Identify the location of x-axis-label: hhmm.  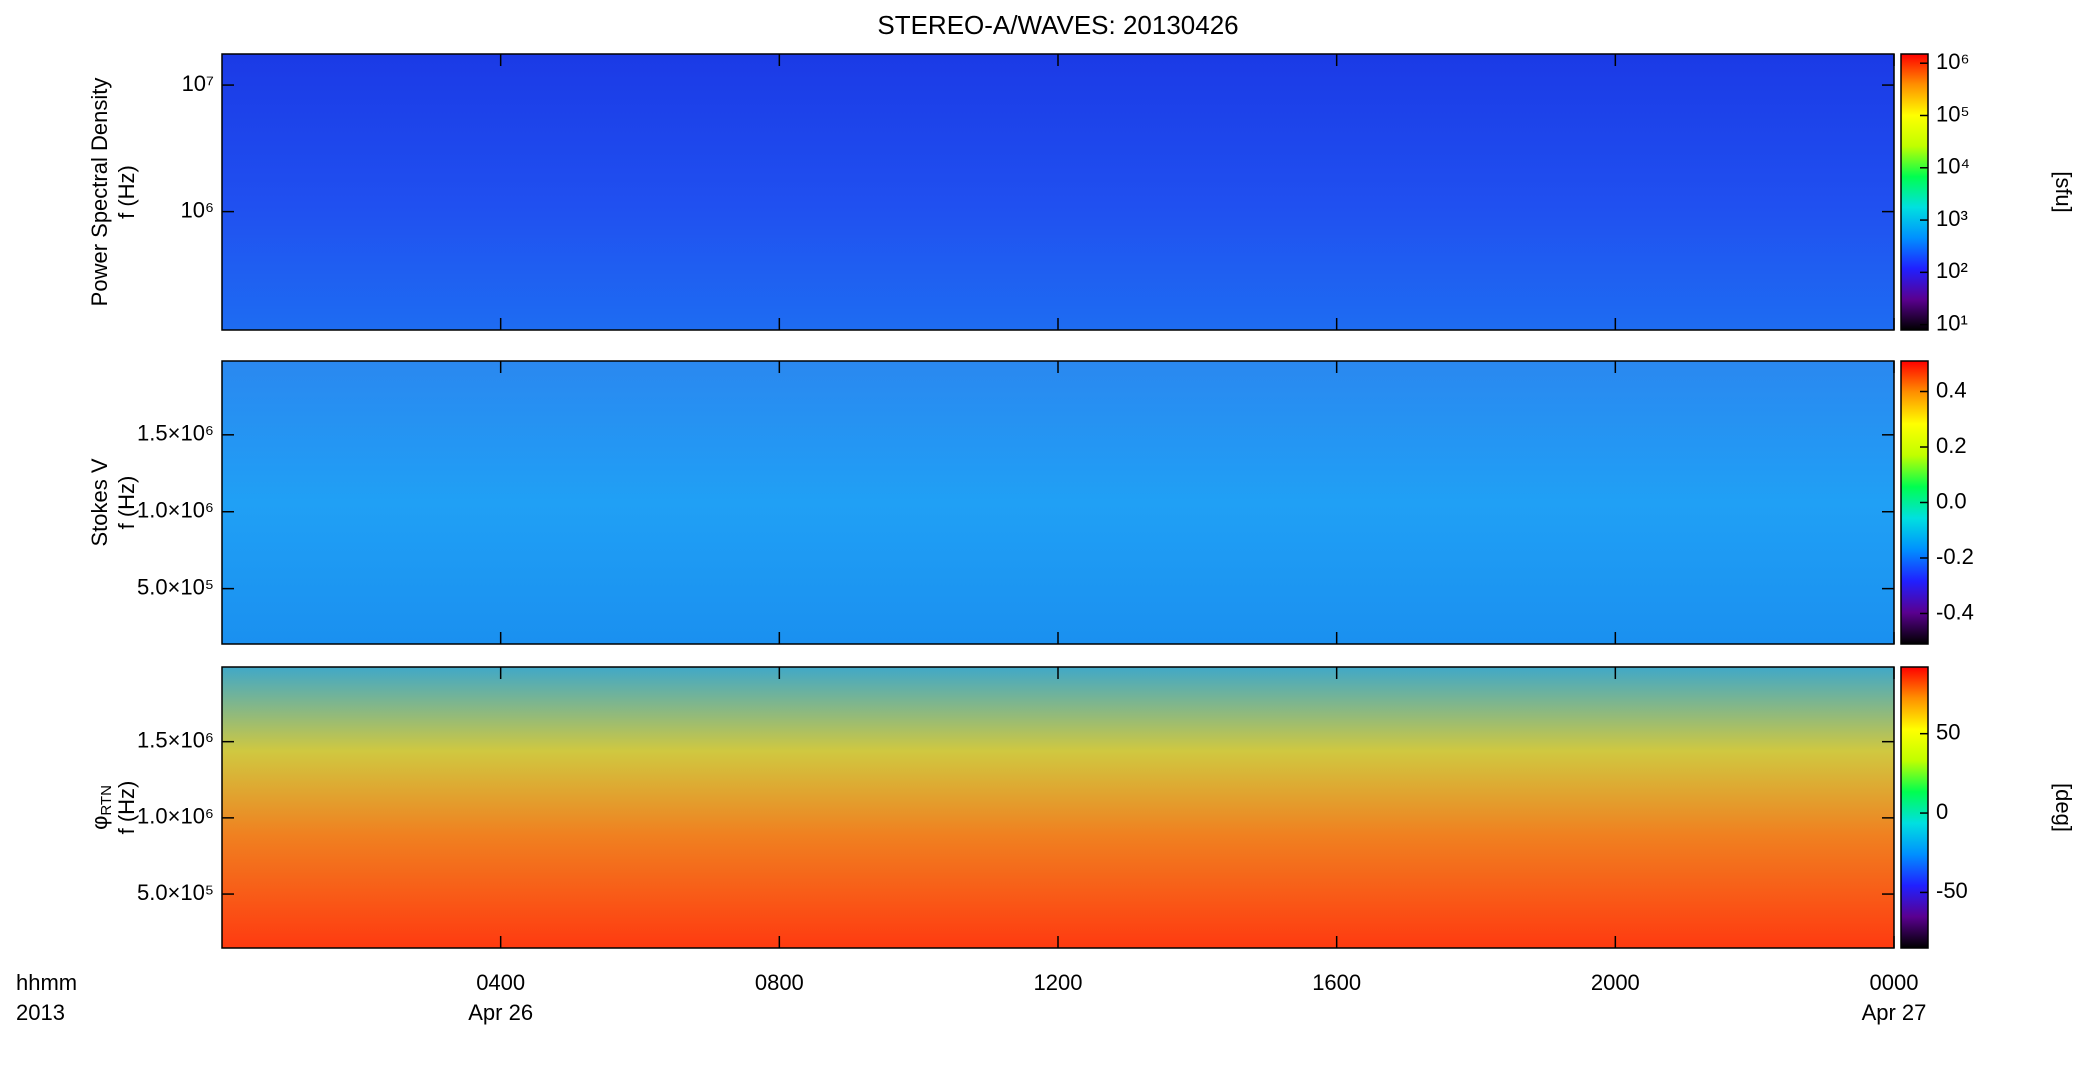
(46, 982).